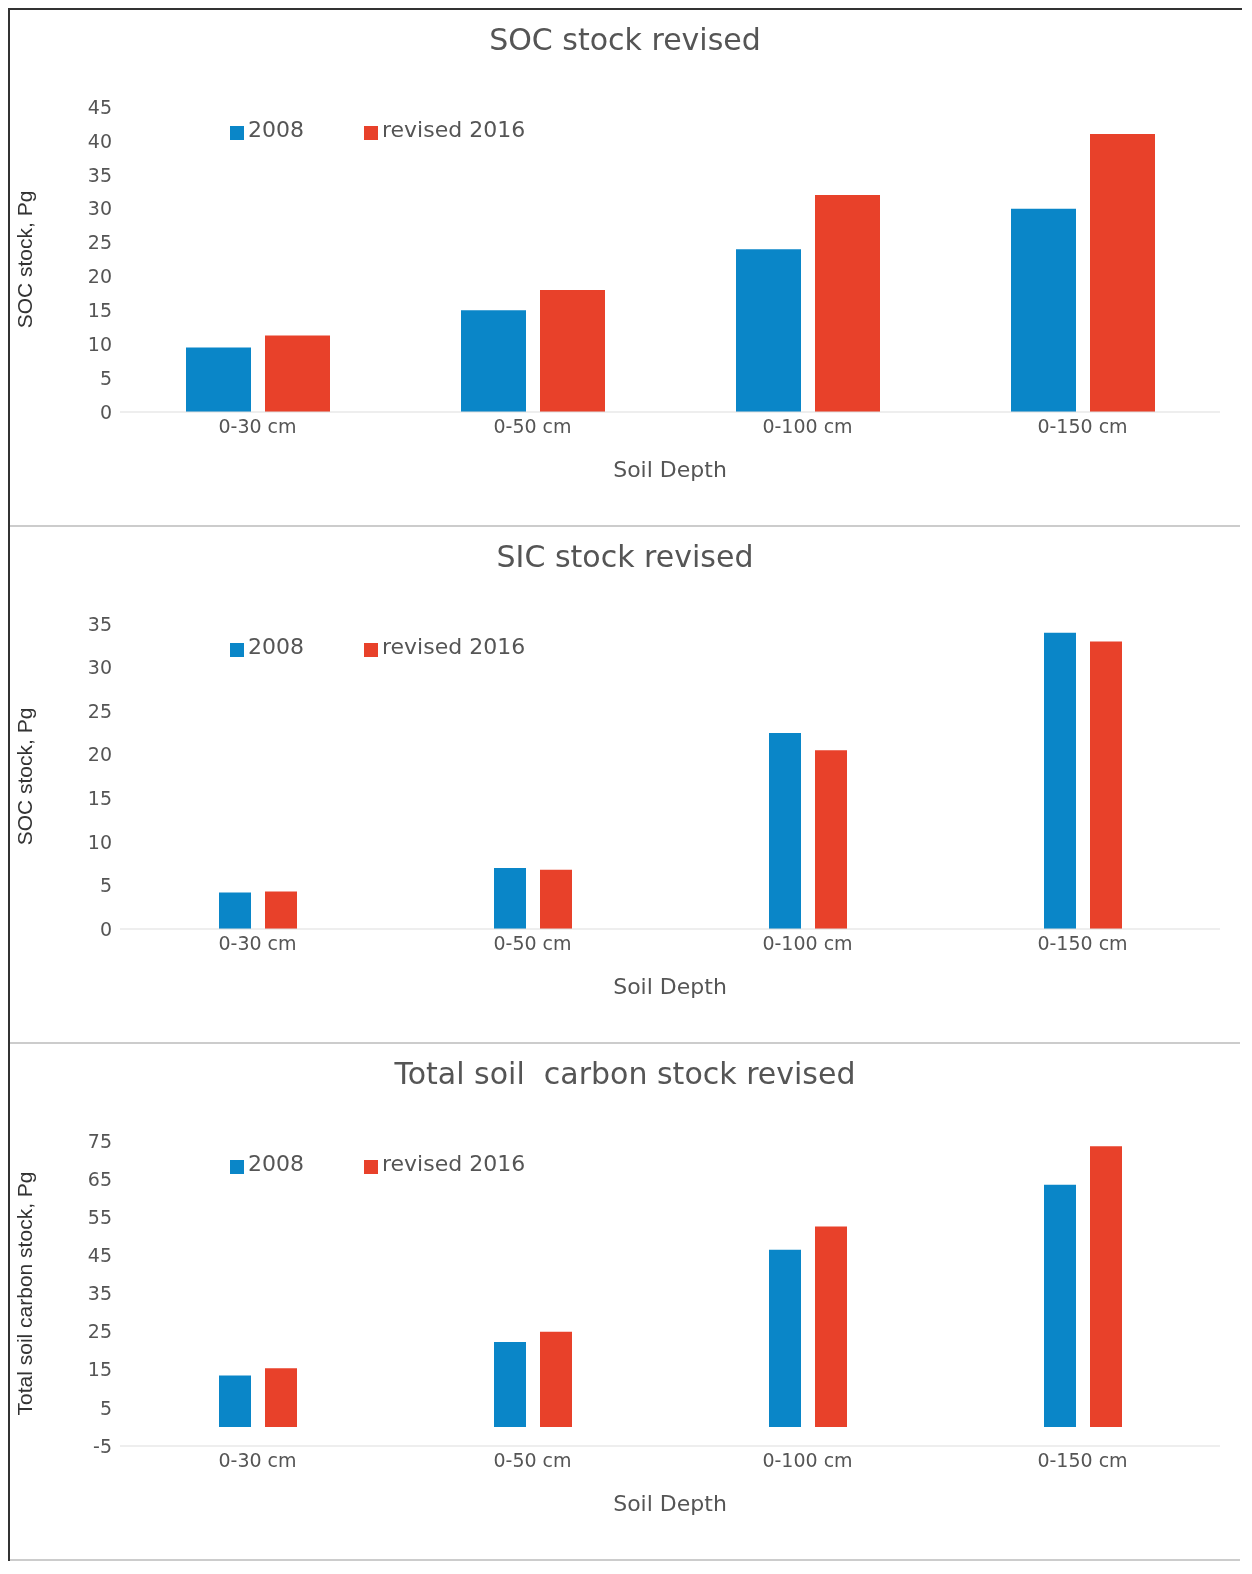 The height and width of the screenshot is (1574, 1252). Describe the element at coordinates (625, 557) in the screenshot. I see `chart-title: SIC stock revised` at that location.